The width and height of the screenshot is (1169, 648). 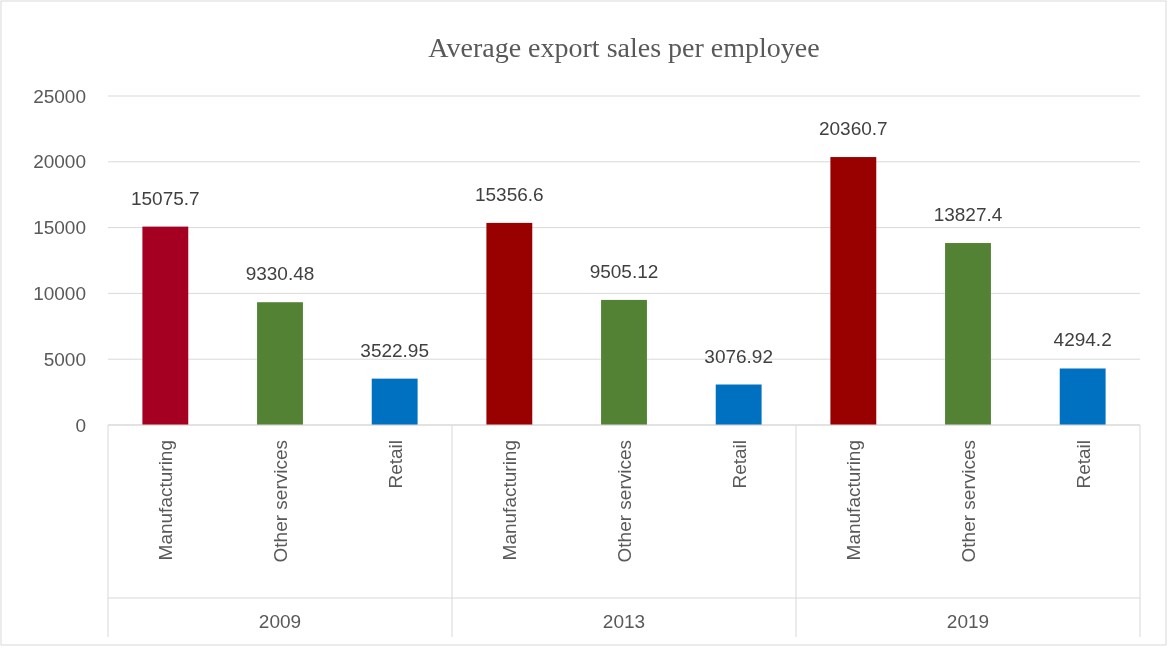 I want to click on y-tick-label: 20000, so click(x=59, y=162).